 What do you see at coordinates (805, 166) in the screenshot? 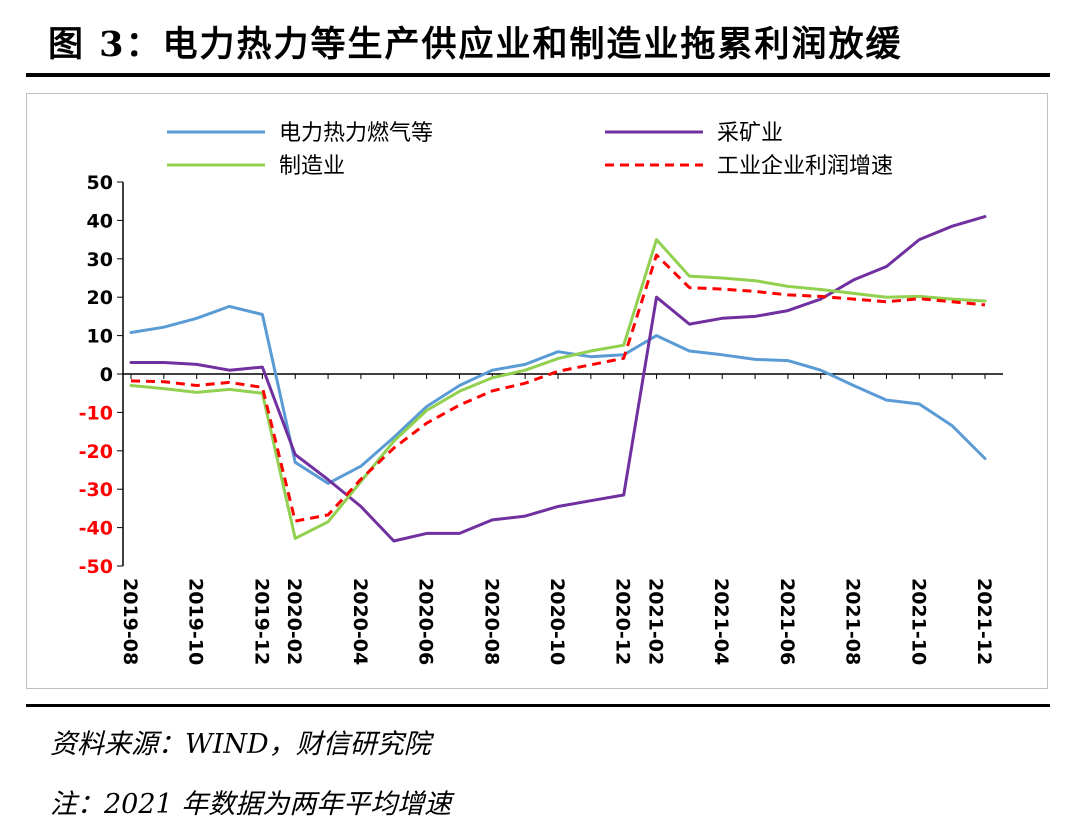
I see `legend-label-3: 工业企业利润增速` at bounding box center [805, 166].